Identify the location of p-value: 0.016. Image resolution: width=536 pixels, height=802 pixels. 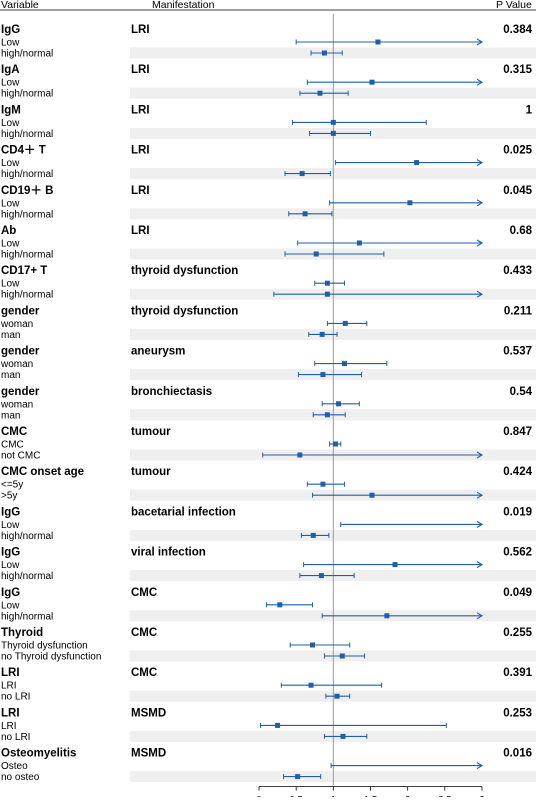
(517, 754).